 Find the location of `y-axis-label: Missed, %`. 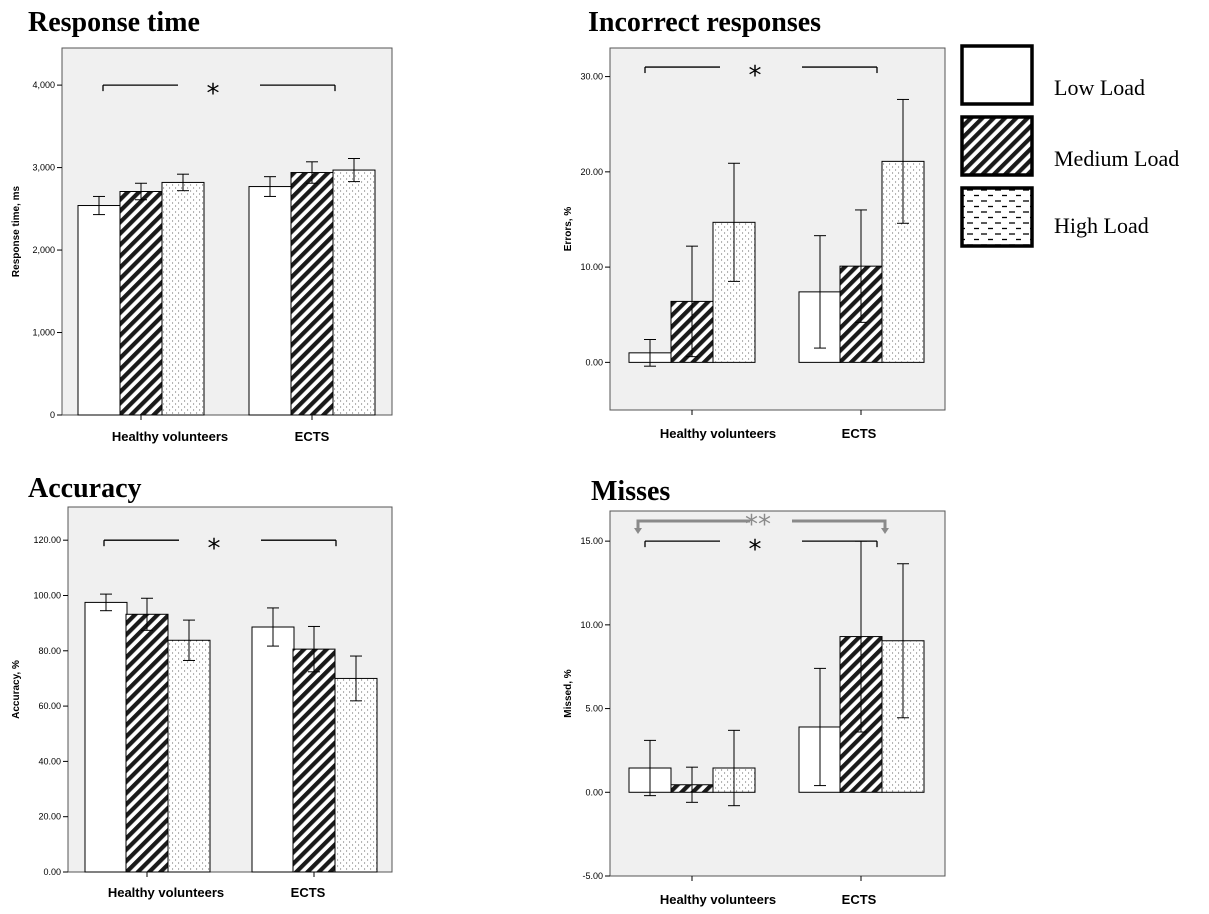

y-axis-label: Missed, % is located at coordinates (568, 693).